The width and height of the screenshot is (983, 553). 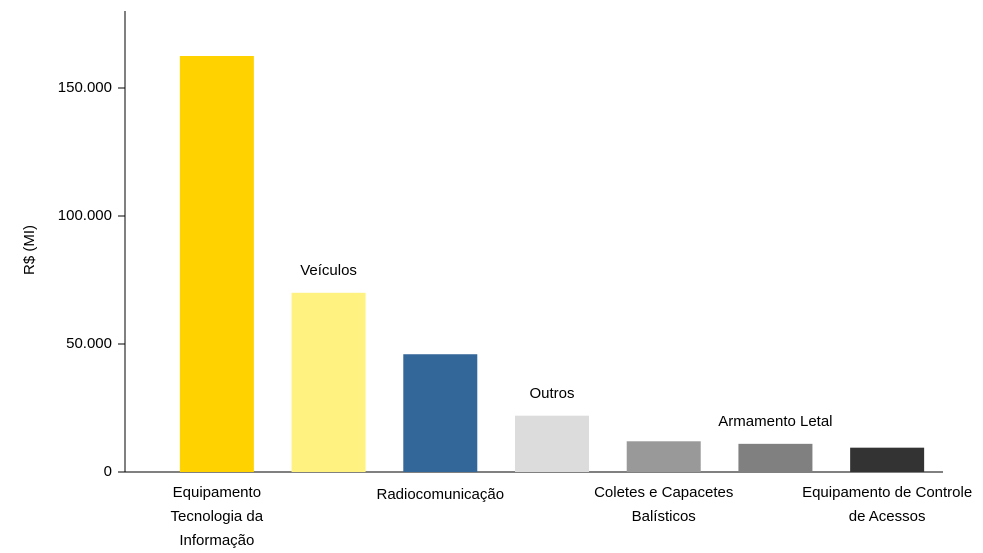 I want to click on category-label: Equipamento de Controle de Acessos, so click(x=887, y=504).